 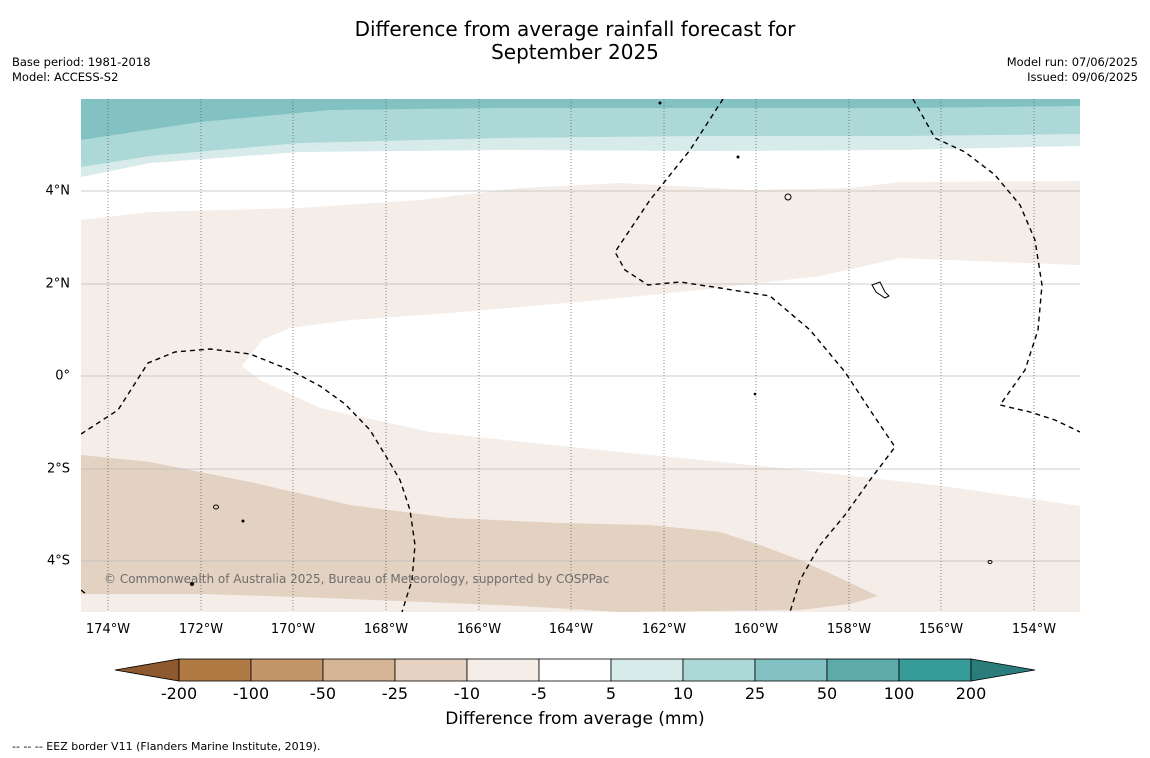 I want to click on colorbar-tick-label: -50, so click(x=323, y=693).